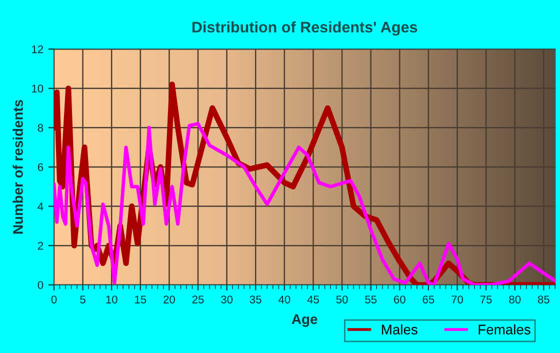 Image resolution: width=560 pixels, height=353 pixels. I want to click on x-tick-label: 45, so click(313, 300).